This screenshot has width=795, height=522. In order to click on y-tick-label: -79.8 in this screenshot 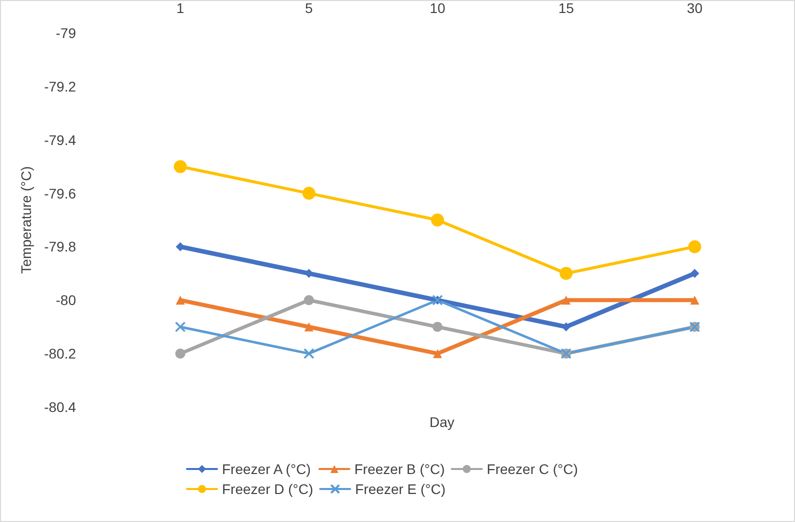, I will do `click(60, 246)`.